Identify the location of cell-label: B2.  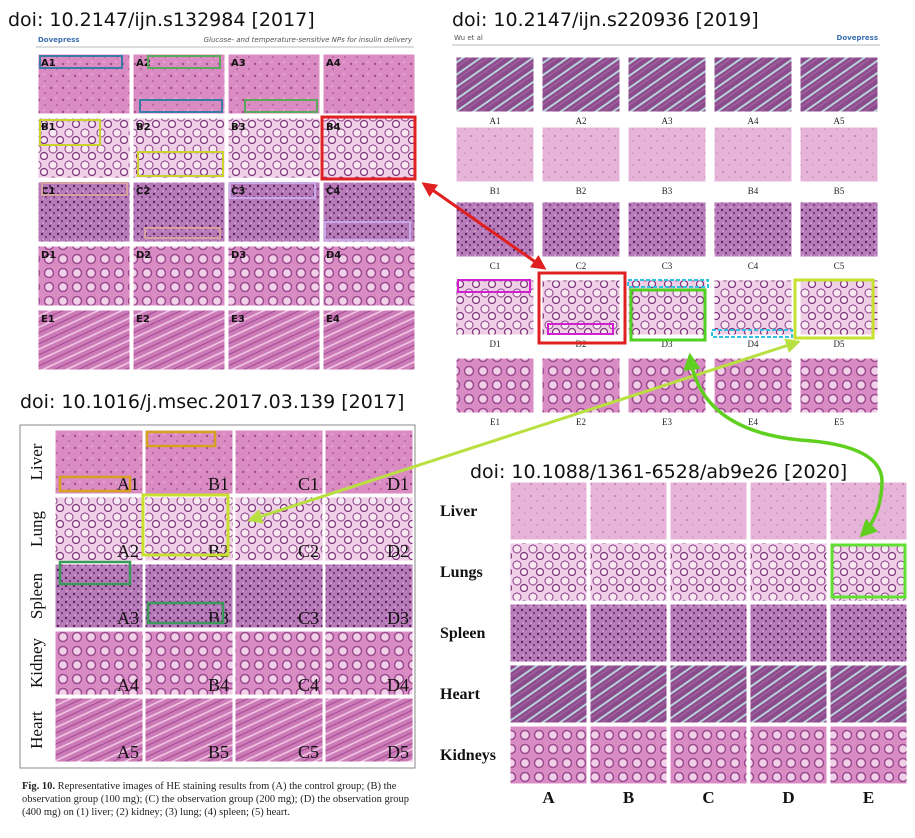
(581, 191).